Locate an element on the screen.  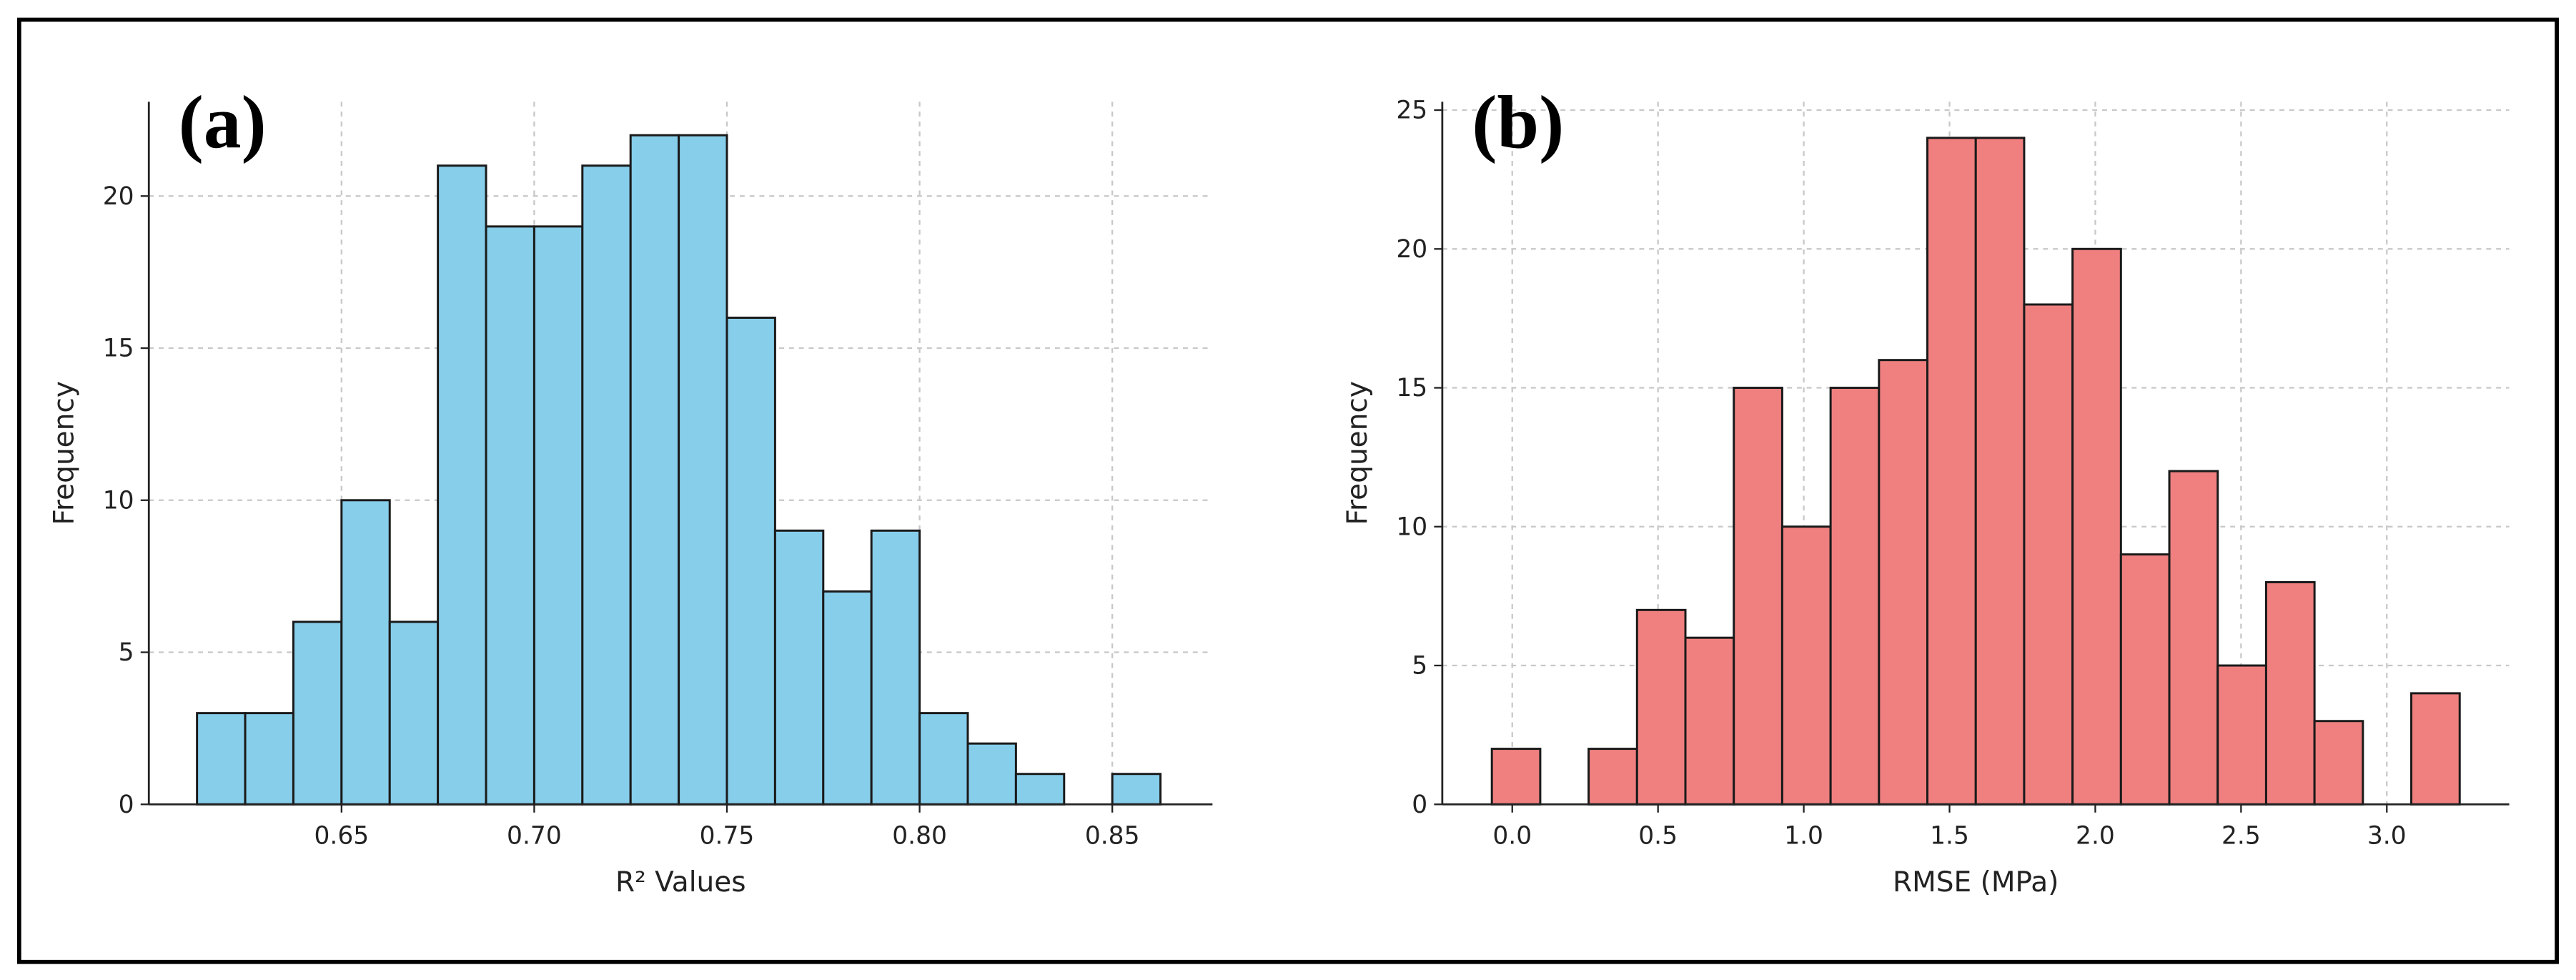
y-tick-label: 25 is located at coordinates (1411, 110).